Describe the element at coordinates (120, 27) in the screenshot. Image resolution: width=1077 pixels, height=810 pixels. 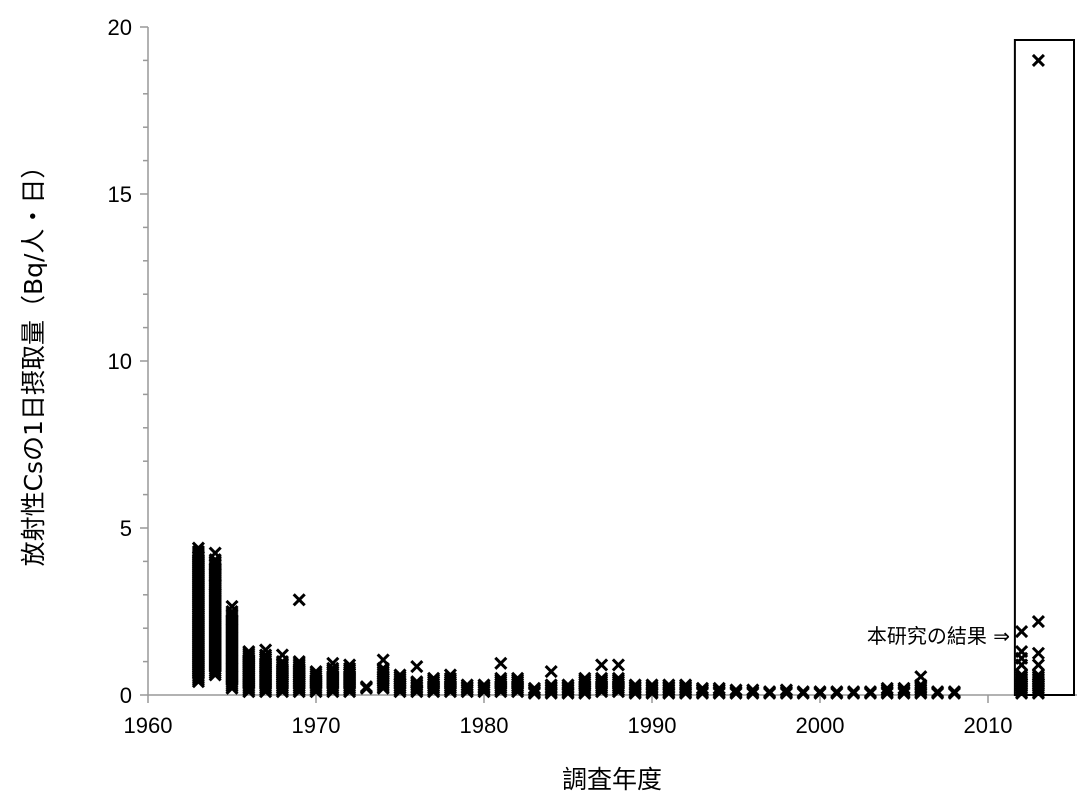
I see `y-tick-label: 20` at that location.